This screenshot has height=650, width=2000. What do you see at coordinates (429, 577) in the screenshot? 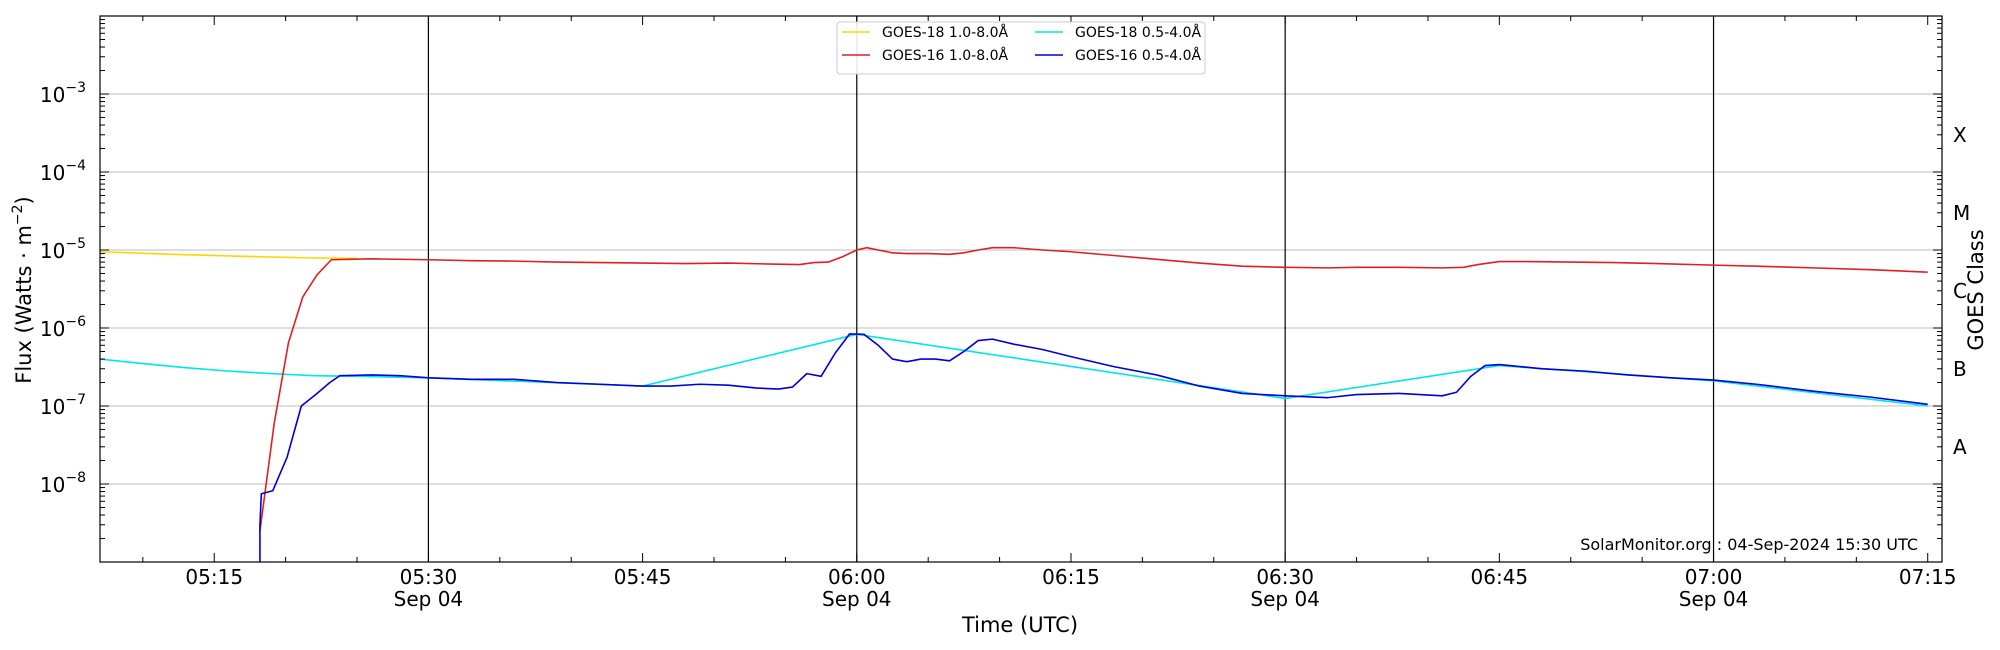
I see `x-tick-label: 05:30` at bounding box center [429, 577].